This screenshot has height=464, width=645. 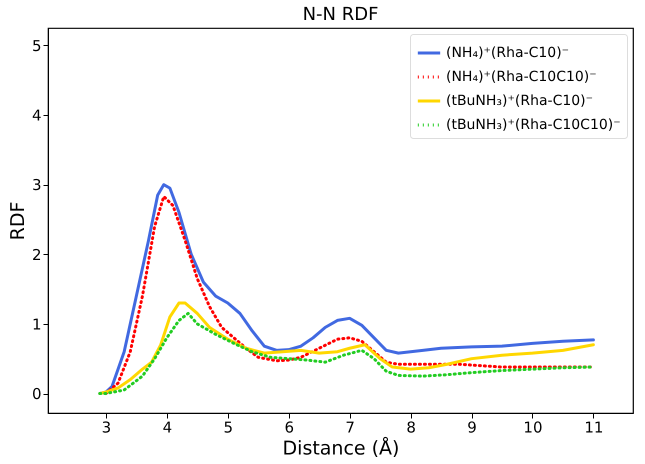 I want to click on chart-title: N-N RDF, so click(x=340, y=14).